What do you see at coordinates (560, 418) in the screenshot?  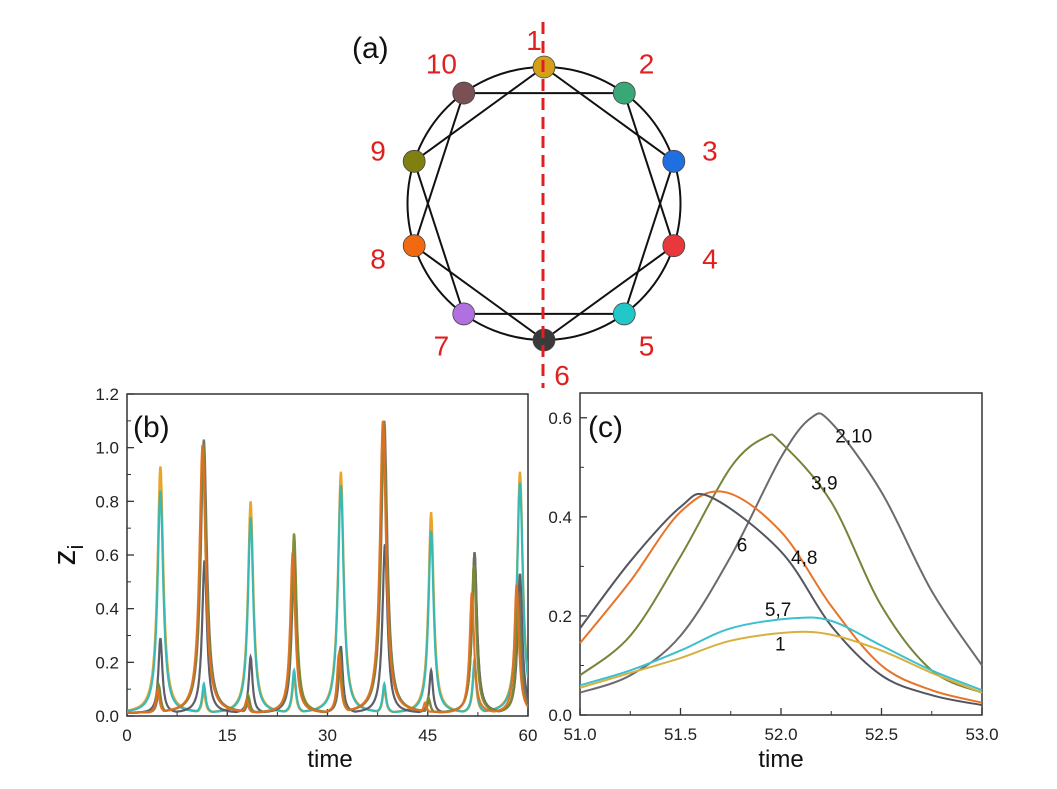 I see `panel-c-ytick-label: 0.6` at bounding box center [560, 418].